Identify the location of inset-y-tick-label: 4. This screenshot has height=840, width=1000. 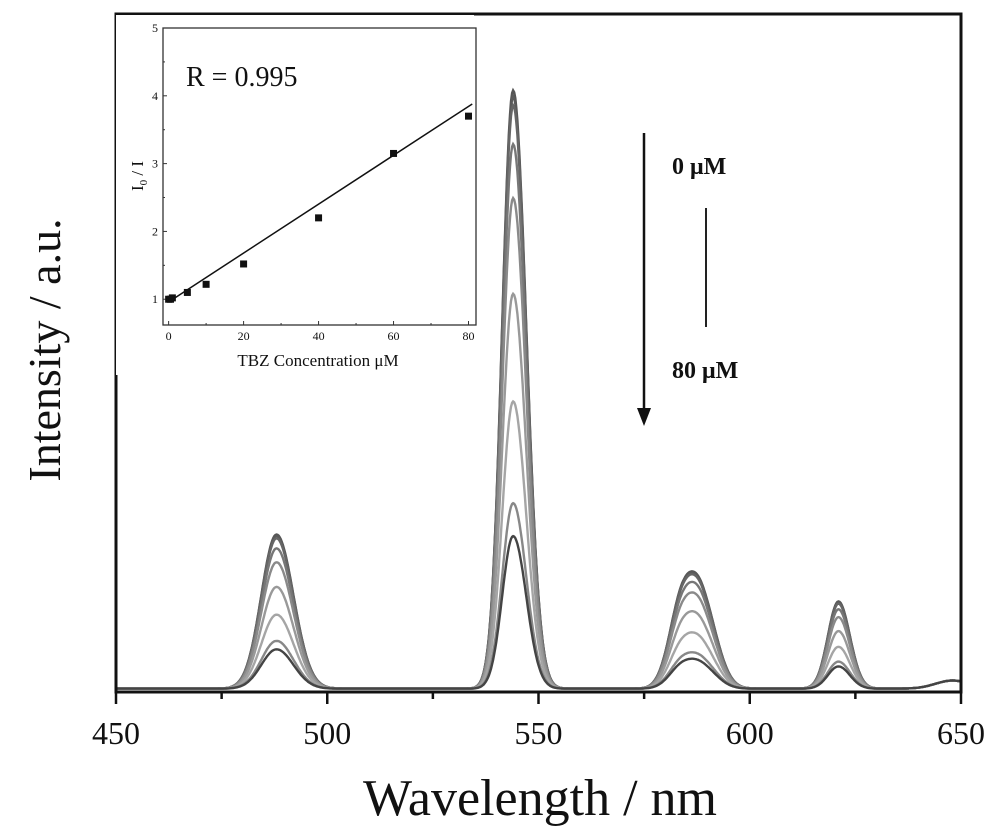
(155, 96).